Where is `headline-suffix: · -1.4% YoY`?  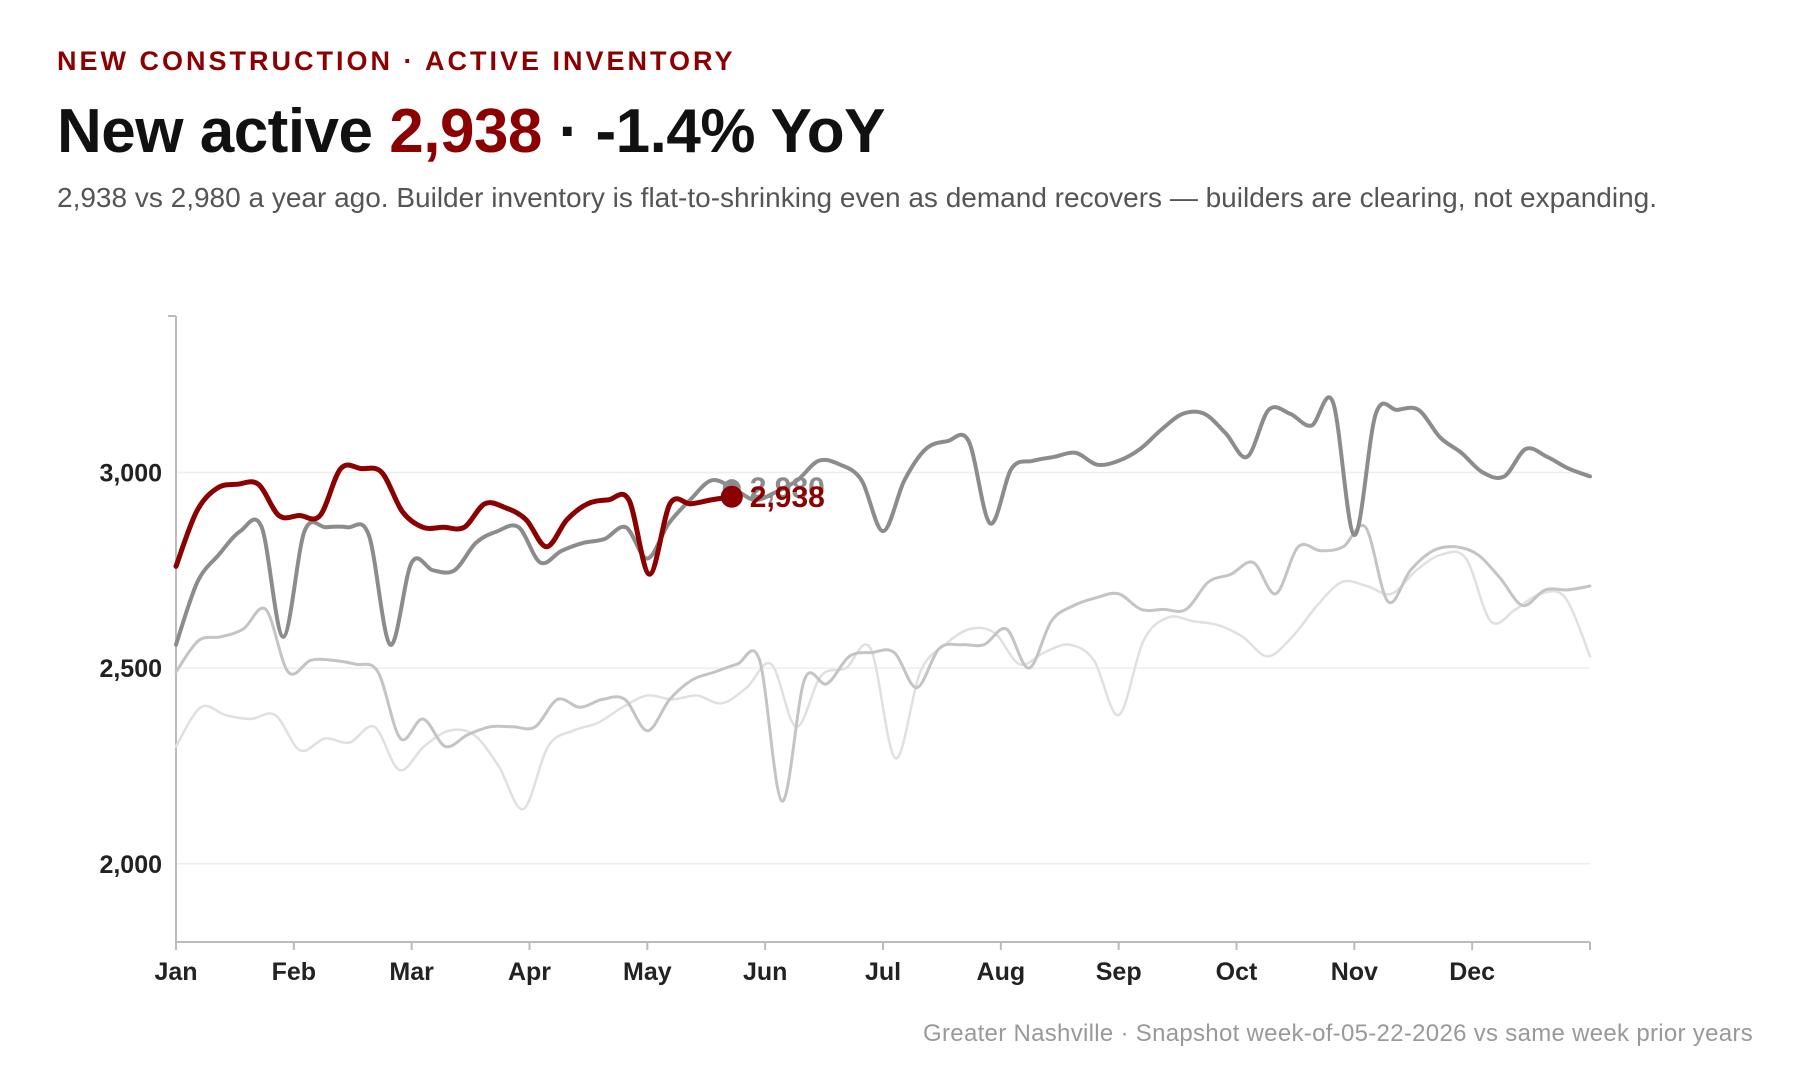 headline-suffix: · -1.4% YoY is located at coordinates (713, 131).